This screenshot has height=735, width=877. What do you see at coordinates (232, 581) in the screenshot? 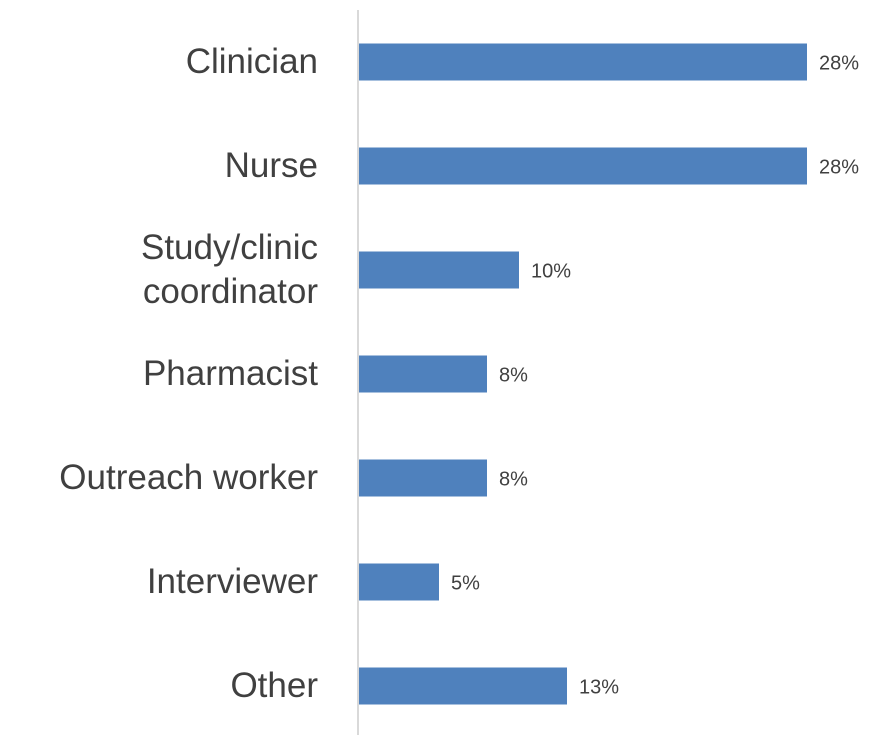
I see `category-label: Interviewer` at bounding box center [232, 581].